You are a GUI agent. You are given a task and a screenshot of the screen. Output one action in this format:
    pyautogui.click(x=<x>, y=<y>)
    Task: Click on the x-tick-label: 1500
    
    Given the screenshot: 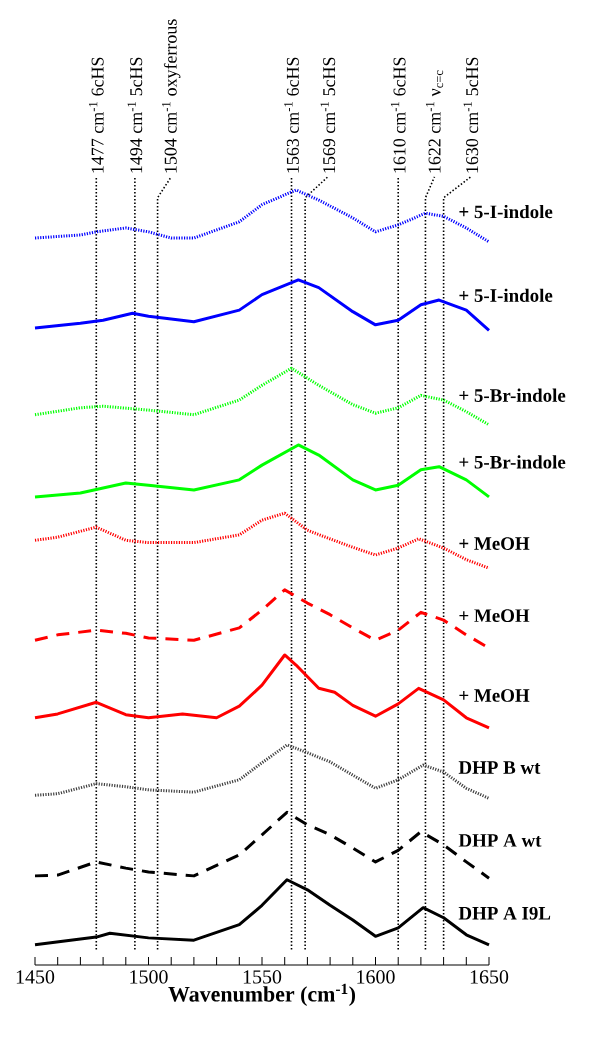 What is the action you would take?
    pyautogui.click(x=149, y=977)
    